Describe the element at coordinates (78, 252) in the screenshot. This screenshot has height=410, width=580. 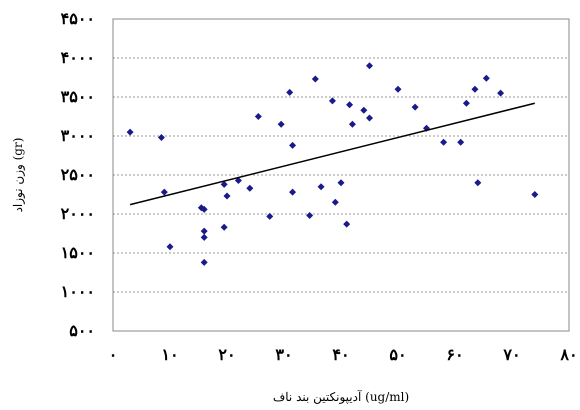
I see `y-tick-label: ۱۵۰۰` at that location.